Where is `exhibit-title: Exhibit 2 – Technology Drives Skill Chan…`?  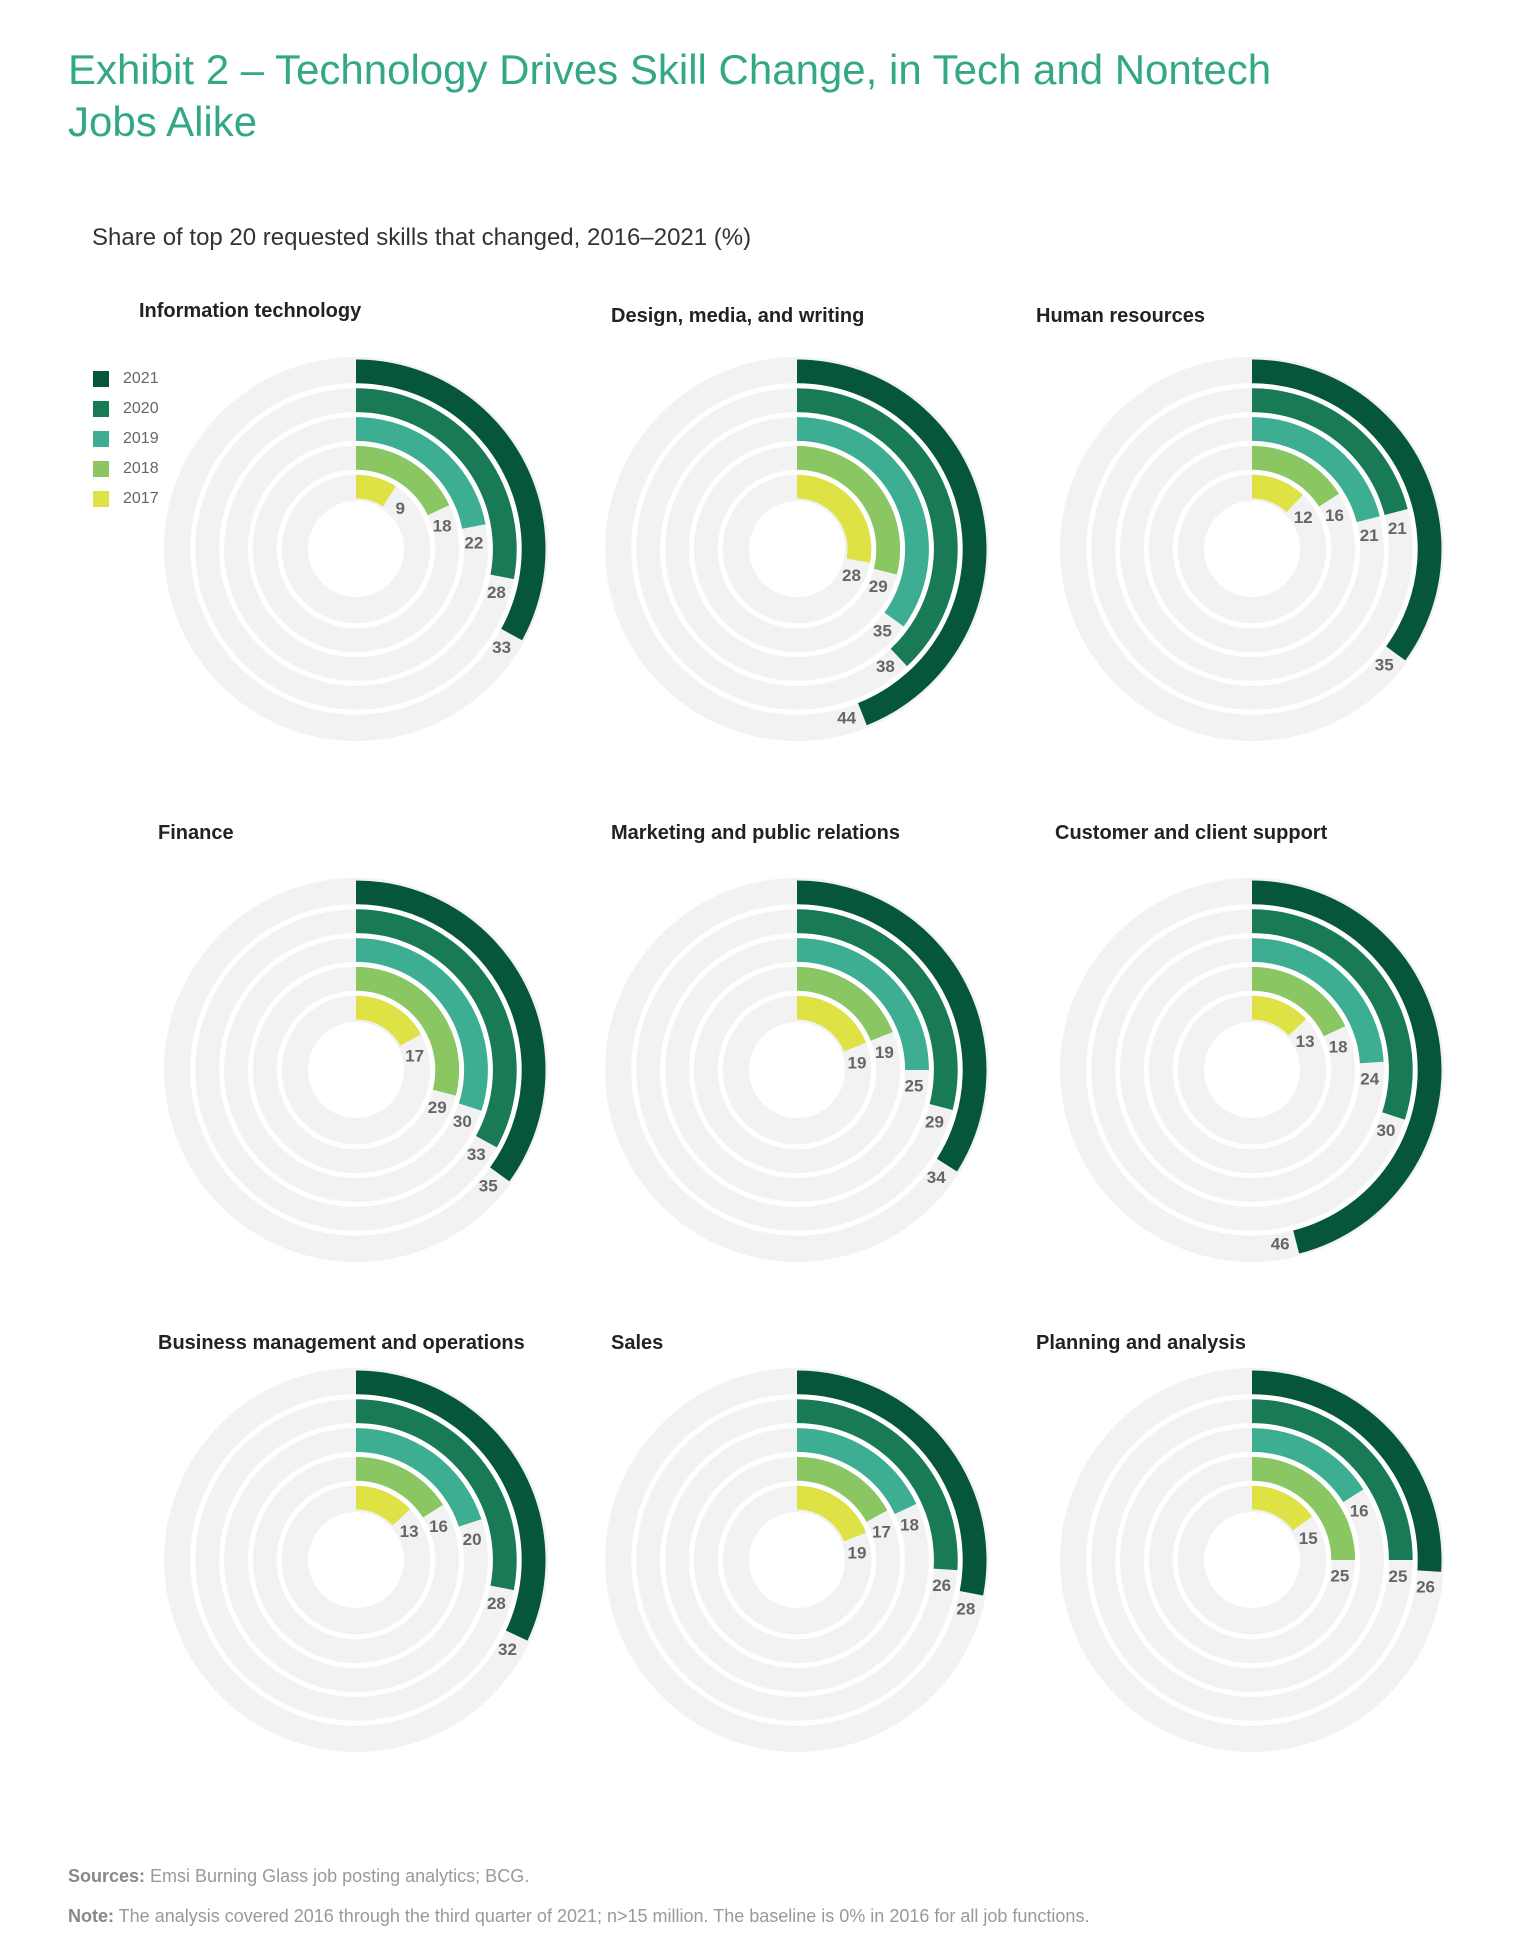 exhibit-title: Exhibit 2 – Technology Drives Skill Chan… is located at coordinates (670, 95).